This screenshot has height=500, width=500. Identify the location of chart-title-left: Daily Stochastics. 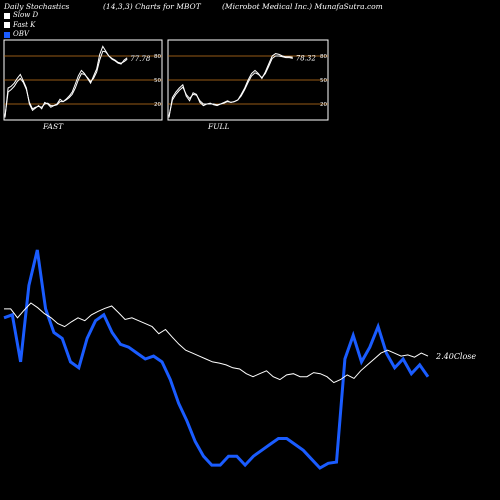
(37, 6).